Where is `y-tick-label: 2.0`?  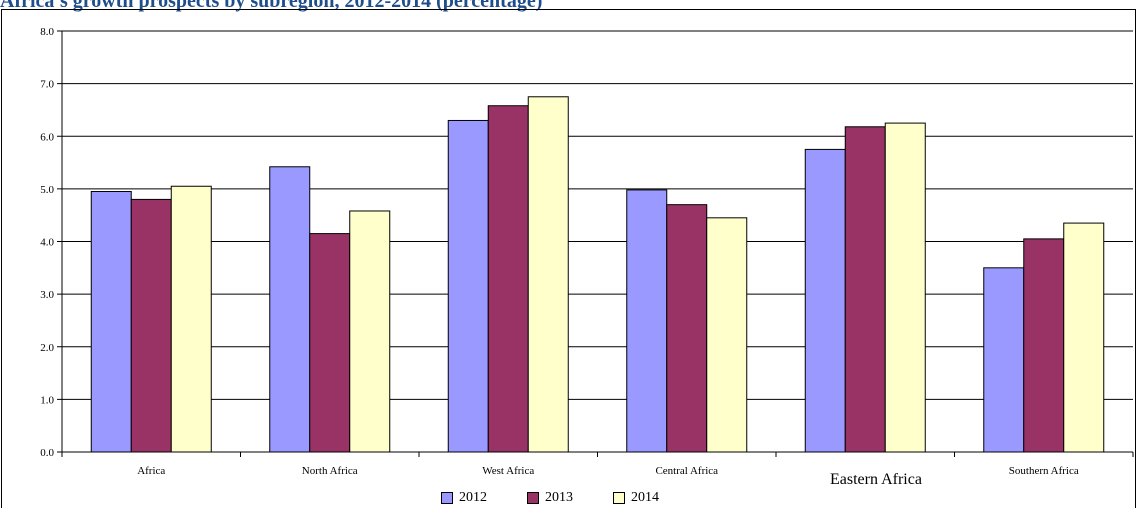 y-tick-label: 2.0 is located at coordinates (47, 348).